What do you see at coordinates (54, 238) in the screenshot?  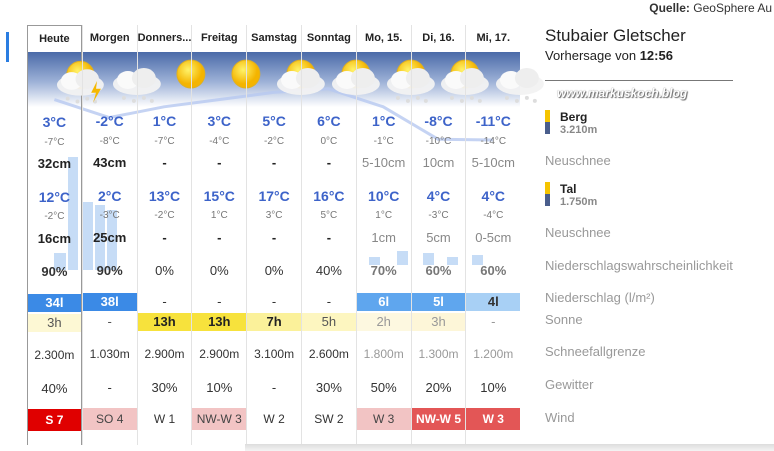 I see `new-snow-valley: 16cm` at bounding box center [54, 238].